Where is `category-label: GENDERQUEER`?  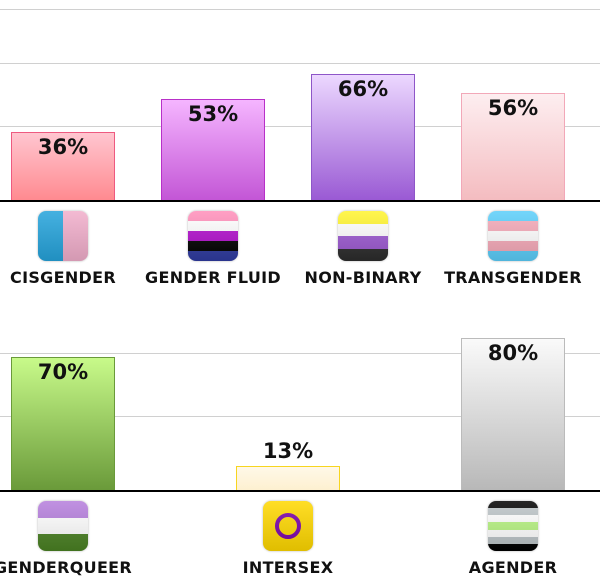
category-label: GENDERQUEER is located at coordinates (66, 567).